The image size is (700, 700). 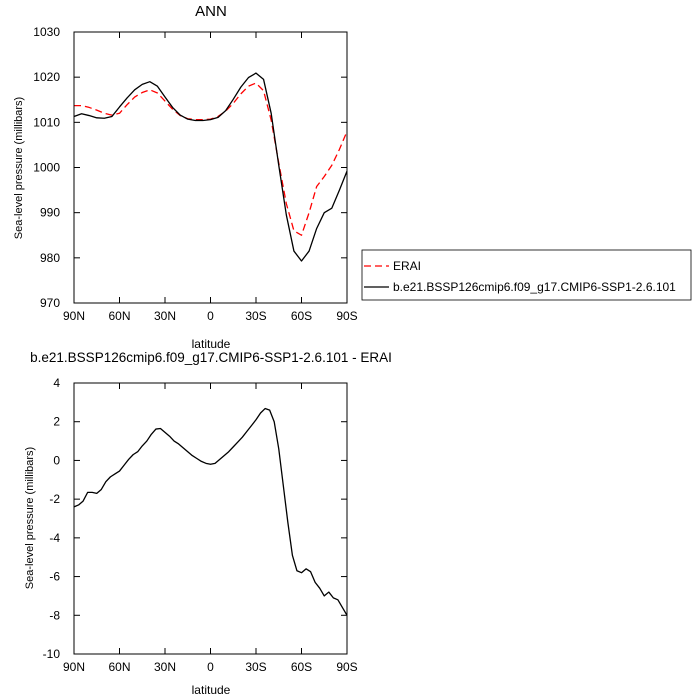 What do you see at coordinates (56, 383) in the screenshot?
I see `bottom-y-tick-label: 4` at bounding box center [56, 383].